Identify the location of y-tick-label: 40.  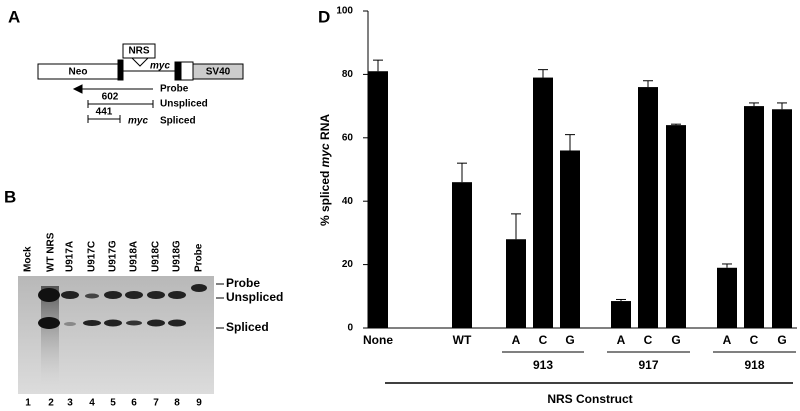
(348, 201).